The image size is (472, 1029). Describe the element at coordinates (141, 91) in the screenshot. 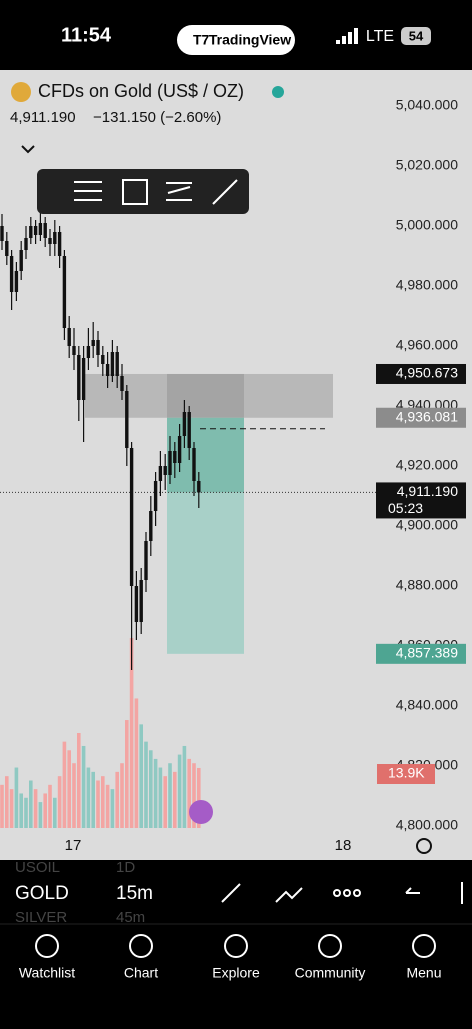

I see `symbol-name: CFDs on Gold (US$ / OZ)` at that location.